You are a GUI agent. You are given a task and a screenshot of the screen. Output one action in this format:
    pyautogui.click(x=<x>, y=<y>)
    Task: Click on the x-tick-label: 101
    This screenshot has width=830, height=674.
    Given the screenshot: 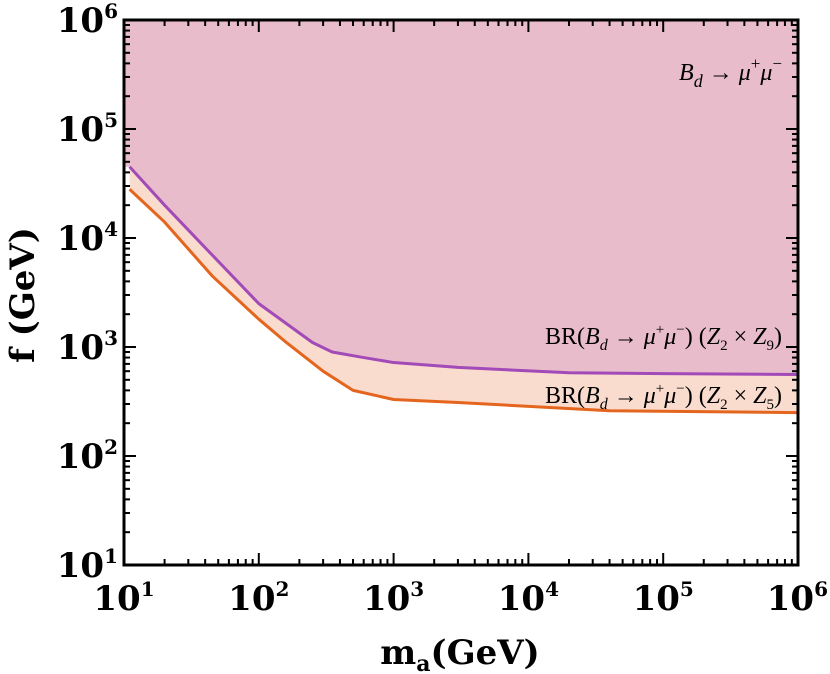 What is the action you would take?
    pyautogui.click(x=123, y=598)
    